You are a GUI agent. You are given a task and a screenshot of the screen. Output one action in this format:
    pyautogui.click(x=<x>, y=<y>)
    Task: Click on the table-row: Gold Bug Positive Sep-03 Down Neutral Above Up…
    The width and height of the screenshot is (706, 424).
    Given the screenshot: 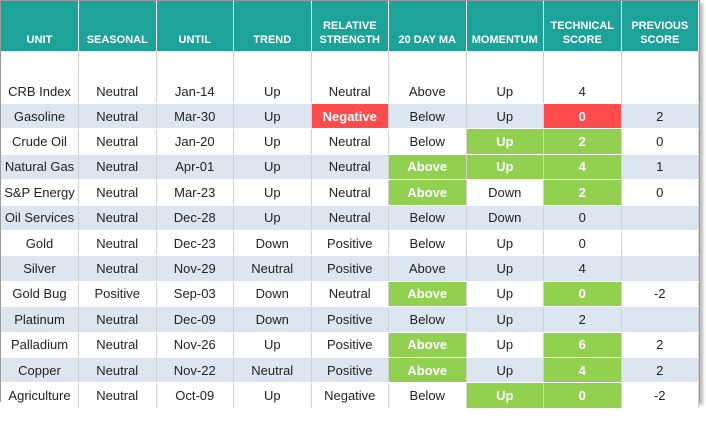 What is the action you would take?
    pyautogui.click(x=350, y=294)
    